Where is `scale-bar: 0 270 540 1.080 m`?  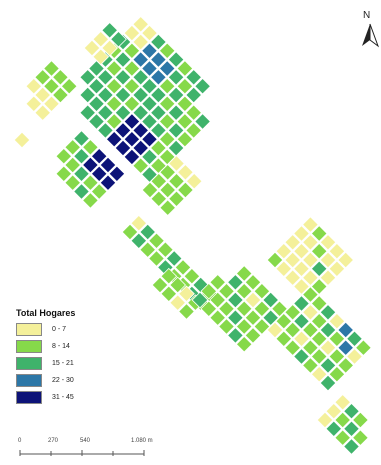 scale-bar: 0 270 540 1.080 m is located at coordinates (88, 448).